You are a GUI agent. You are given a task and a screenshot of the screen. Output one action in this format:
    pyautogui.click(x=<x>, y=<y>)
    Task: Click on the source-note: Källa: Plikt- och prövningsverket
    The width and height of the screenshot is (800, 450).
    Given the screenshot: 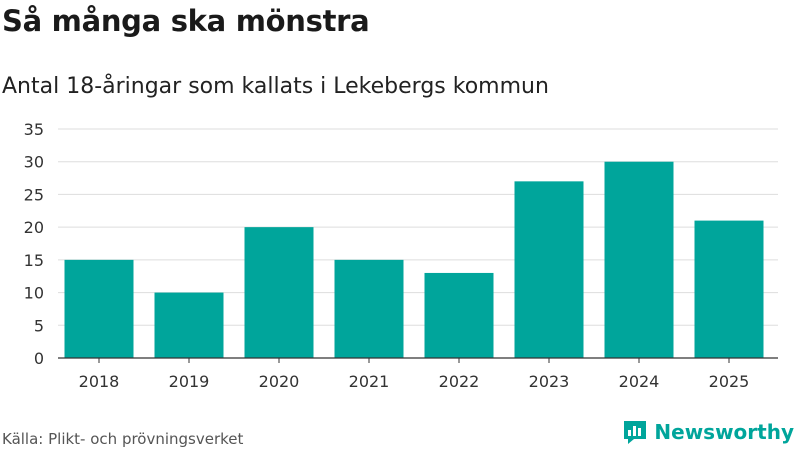 What is the action you would take?
    pyautogui.click(x=123, y=439)
    